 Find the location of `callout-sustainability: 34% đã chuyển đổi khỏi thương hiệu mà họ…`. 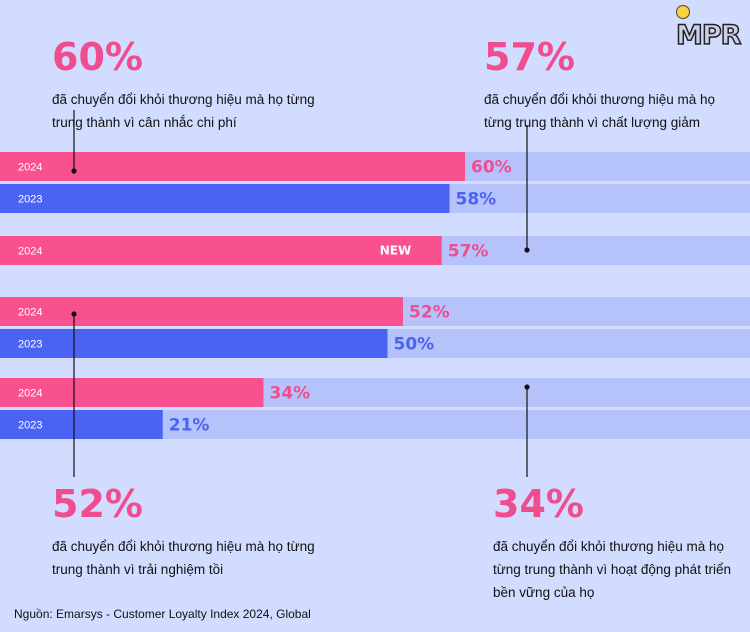

callout-sustainability: 34% đã chuyển đổi khỏi thương hiệu mà họ… is located at coordinates (619, 544).